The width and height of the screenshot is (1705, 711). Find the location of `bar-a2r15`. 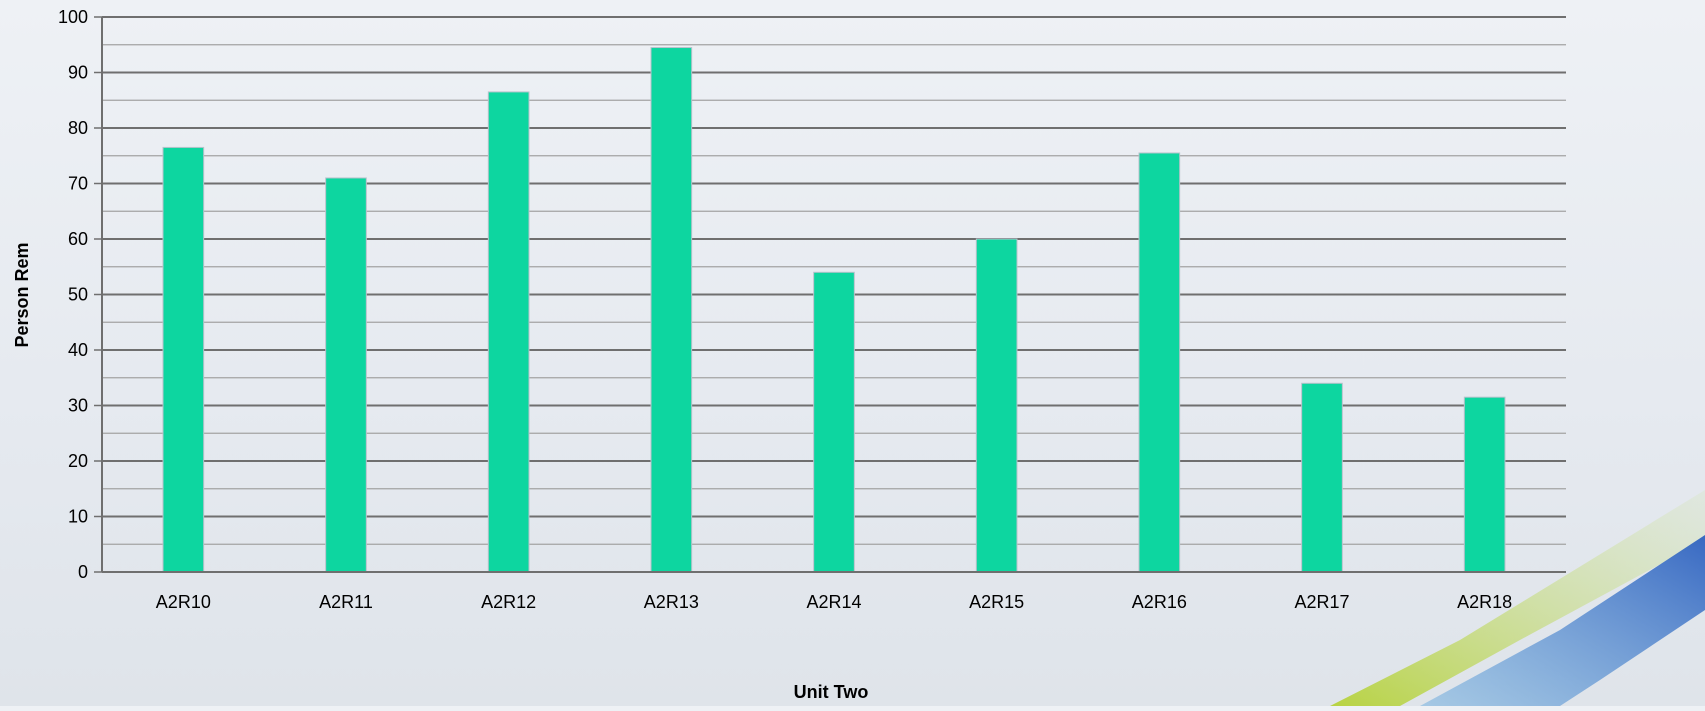

bar-a2r15 is located at coordinates (996, 405).